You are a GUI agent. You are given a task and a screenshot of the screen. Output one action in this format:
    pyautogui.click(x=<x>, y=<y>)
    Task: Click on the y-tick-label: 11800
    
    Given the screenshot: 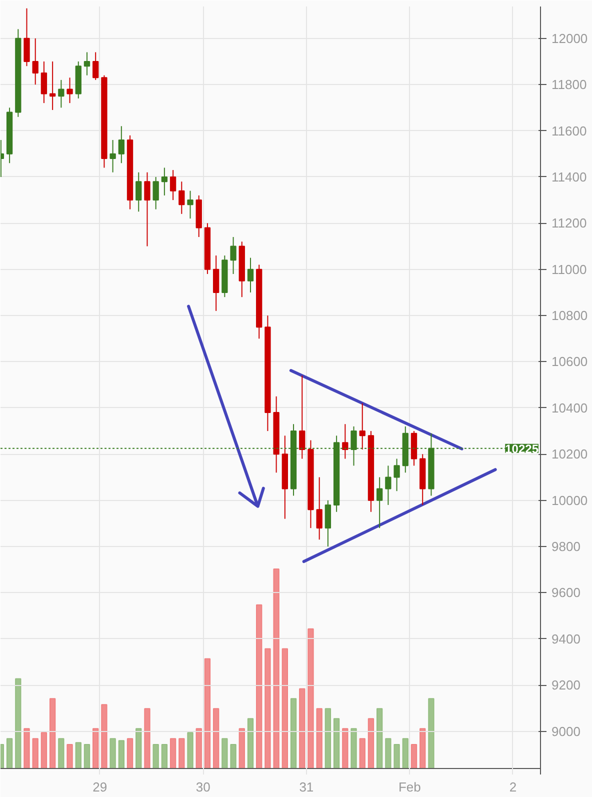 What is the action you would take?
    pyautogui.click(x=569, y=84)
    